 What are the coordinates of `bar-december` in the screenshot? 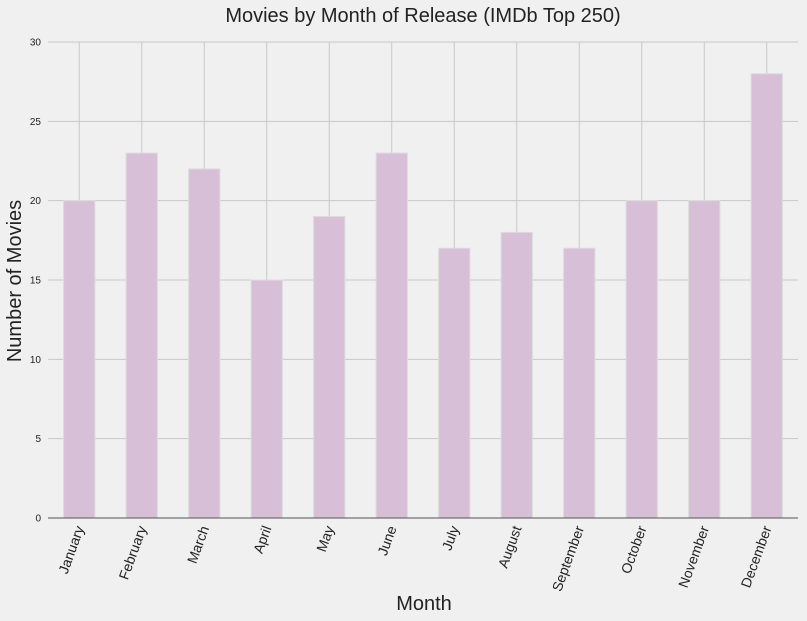 It's located at (766, 296).